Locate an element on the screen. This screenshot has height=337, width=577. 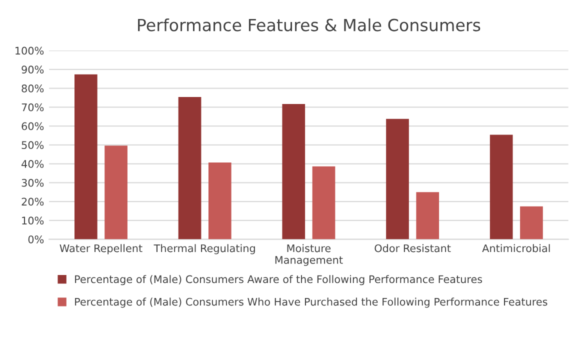
y-tick-label: 60% is located at coordinates (33, 126).